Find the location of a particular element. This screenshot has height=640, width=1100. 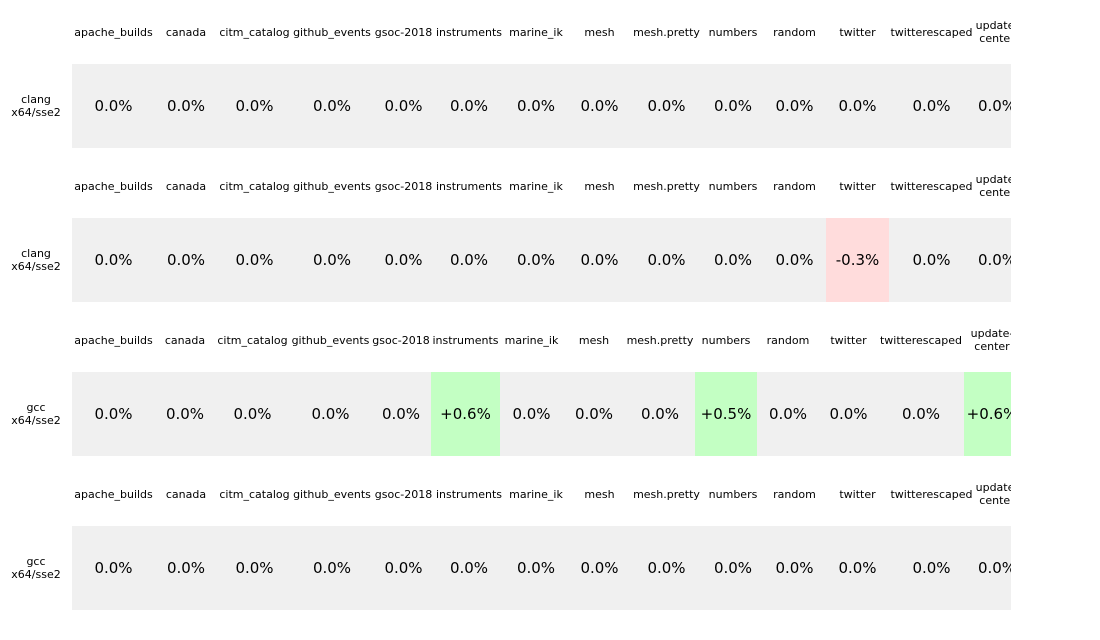

column-header: marine_ik is located at coordinates (531, 340).